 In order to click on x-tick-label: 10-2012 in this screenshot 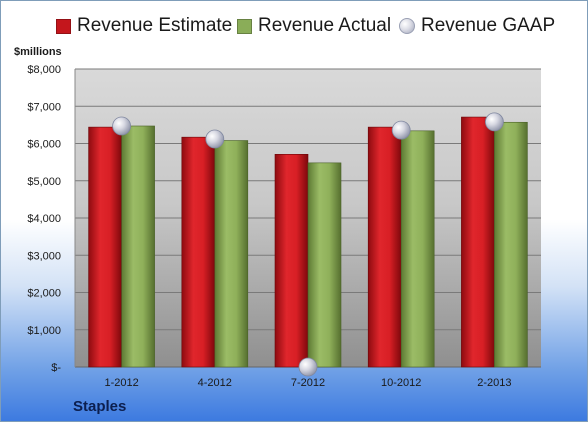, I will do `click(401, 383)`.